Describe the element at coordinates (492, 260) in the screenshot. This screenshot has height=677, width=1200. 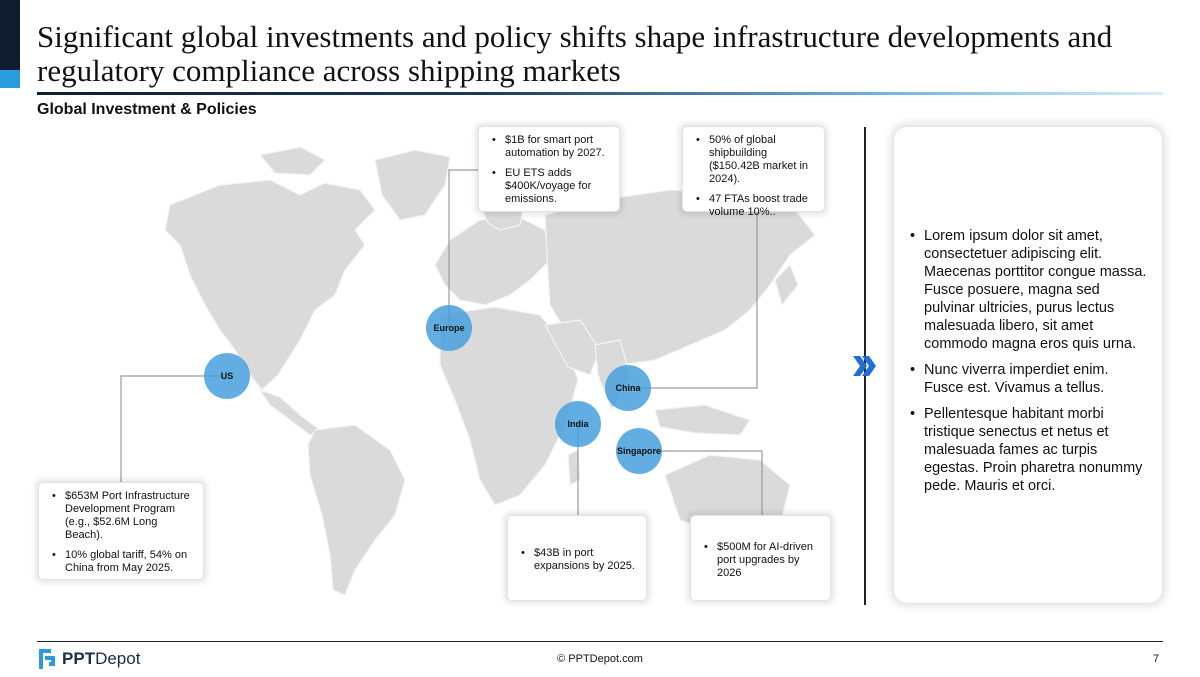
I see `map-europe` at that location.